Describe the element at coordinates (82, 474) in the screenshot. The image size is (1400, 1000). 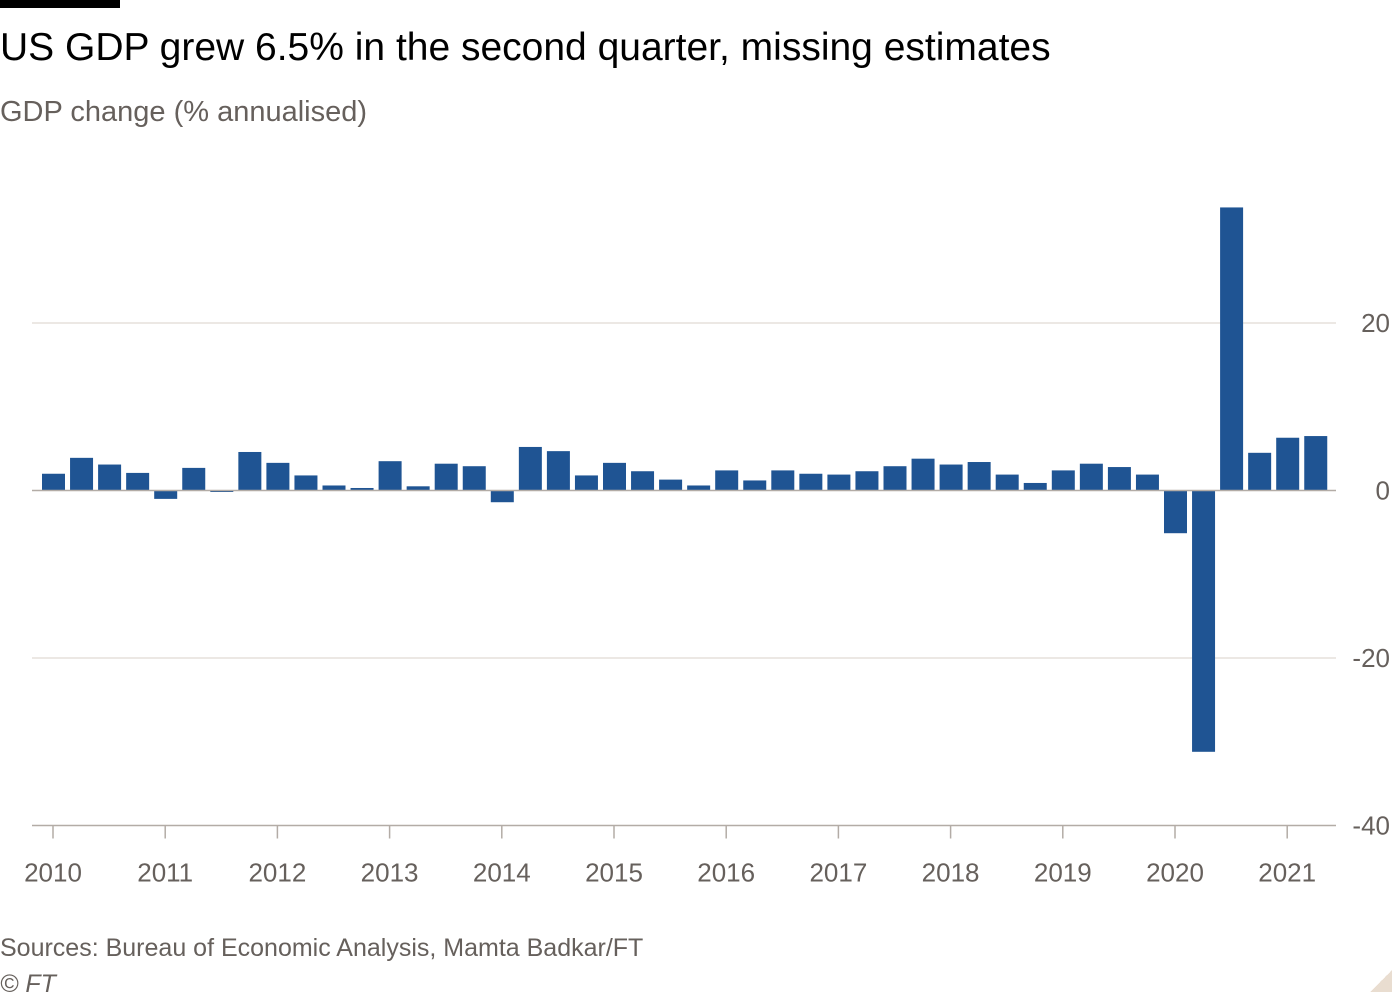
I see `bar-2010-q2` at that location.